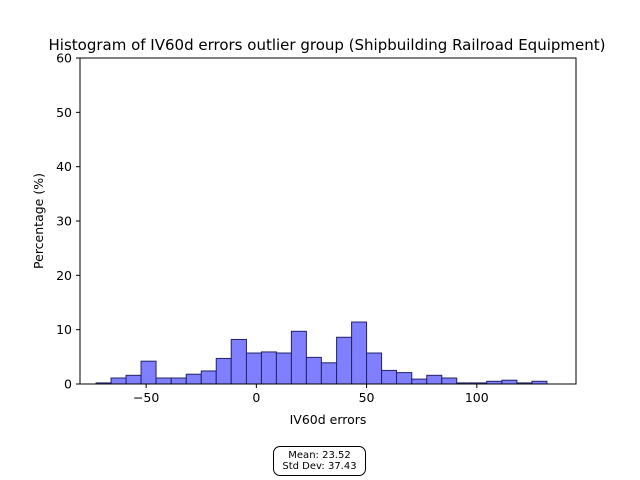 Image resolution: width=640 pixels, height=480 pixels. I want to click on std-dev-label: Std Dev: 37.43, so click(319, 466).